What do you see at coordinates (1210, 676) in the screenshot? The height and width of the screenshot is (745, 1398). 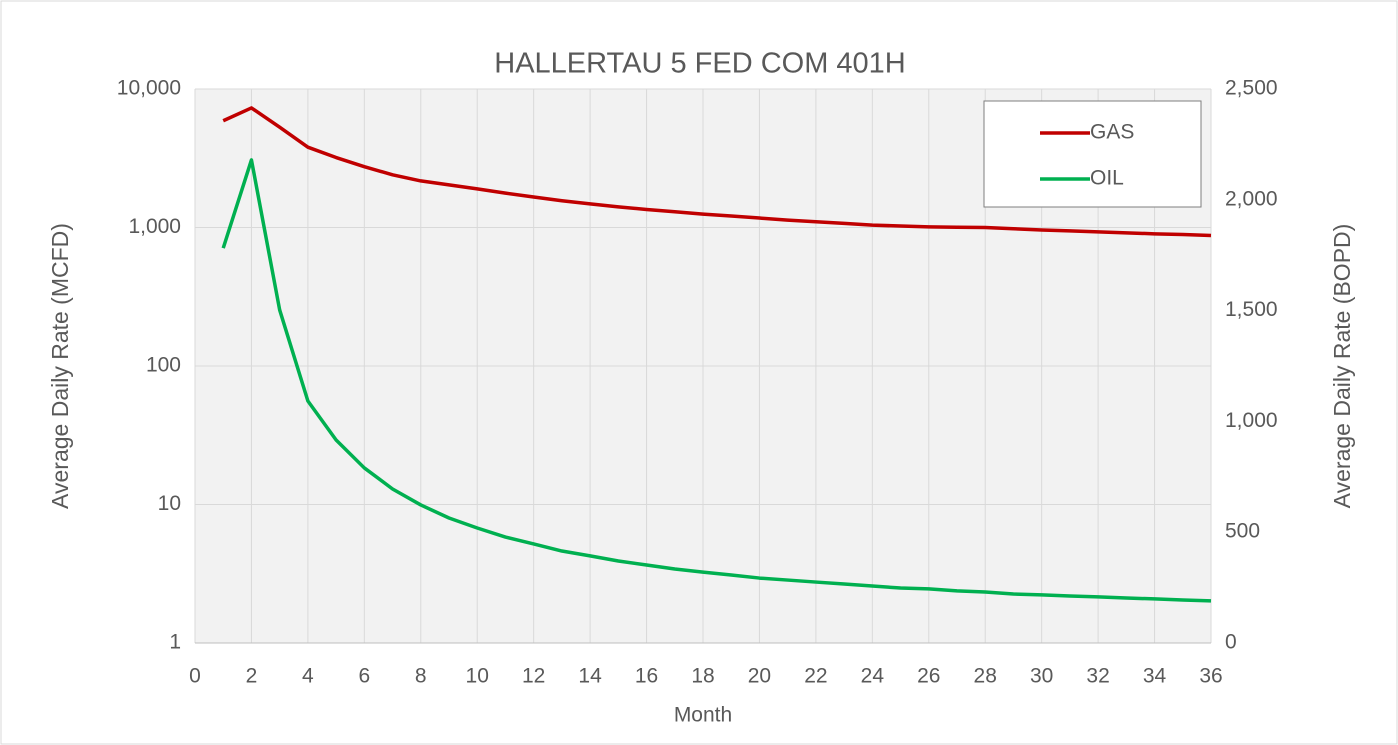 I see `x-tick-label: 36` at bounding box center [1210, 676].